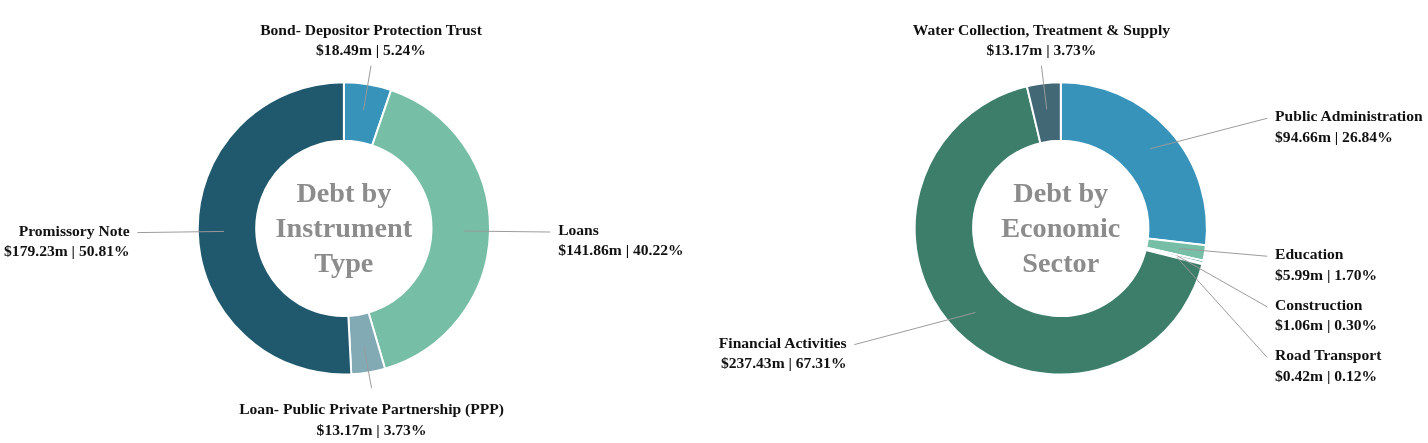 The height and width of the screenshot is (443, 1428). I want to click on slice-label: Public Administration, so click(1349, 116).